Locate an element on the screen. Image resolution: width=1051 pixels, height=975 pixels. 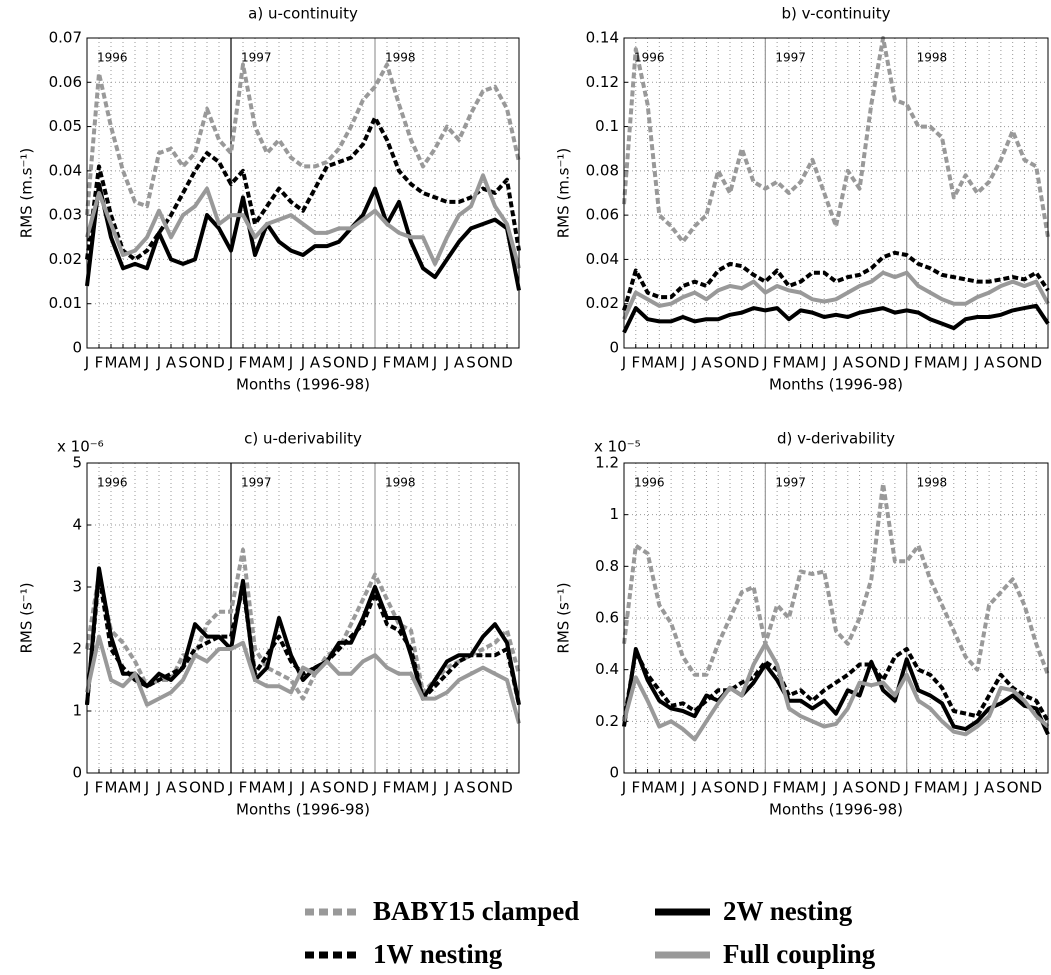
y-tick-label: 0.14 is located at coordinates (602, 38).